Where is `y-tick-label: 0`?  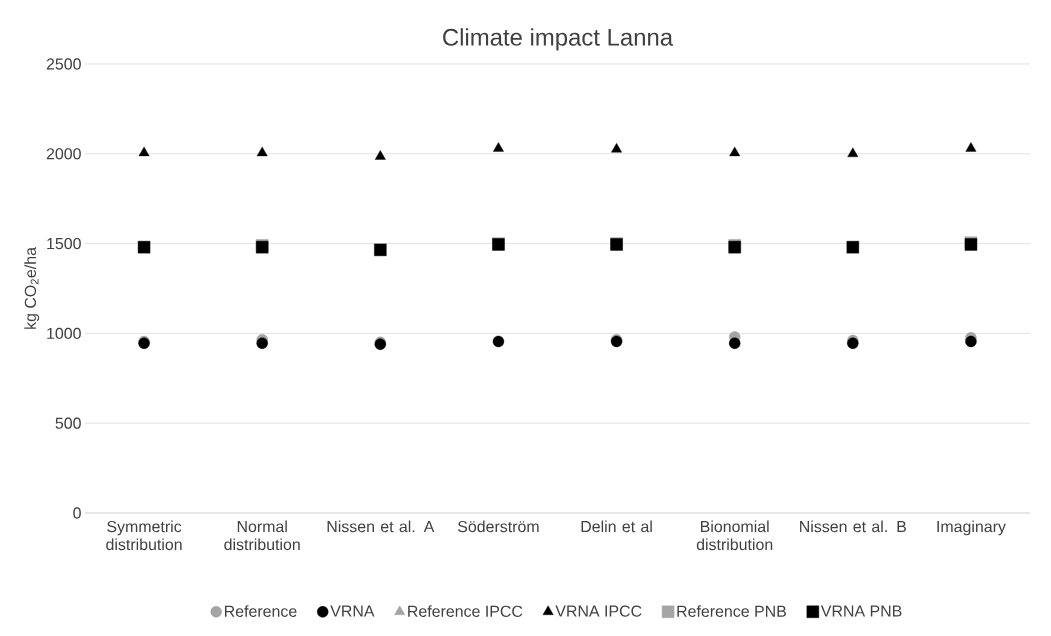 y-tick-label: 0 is located at coordinates (77, 513).